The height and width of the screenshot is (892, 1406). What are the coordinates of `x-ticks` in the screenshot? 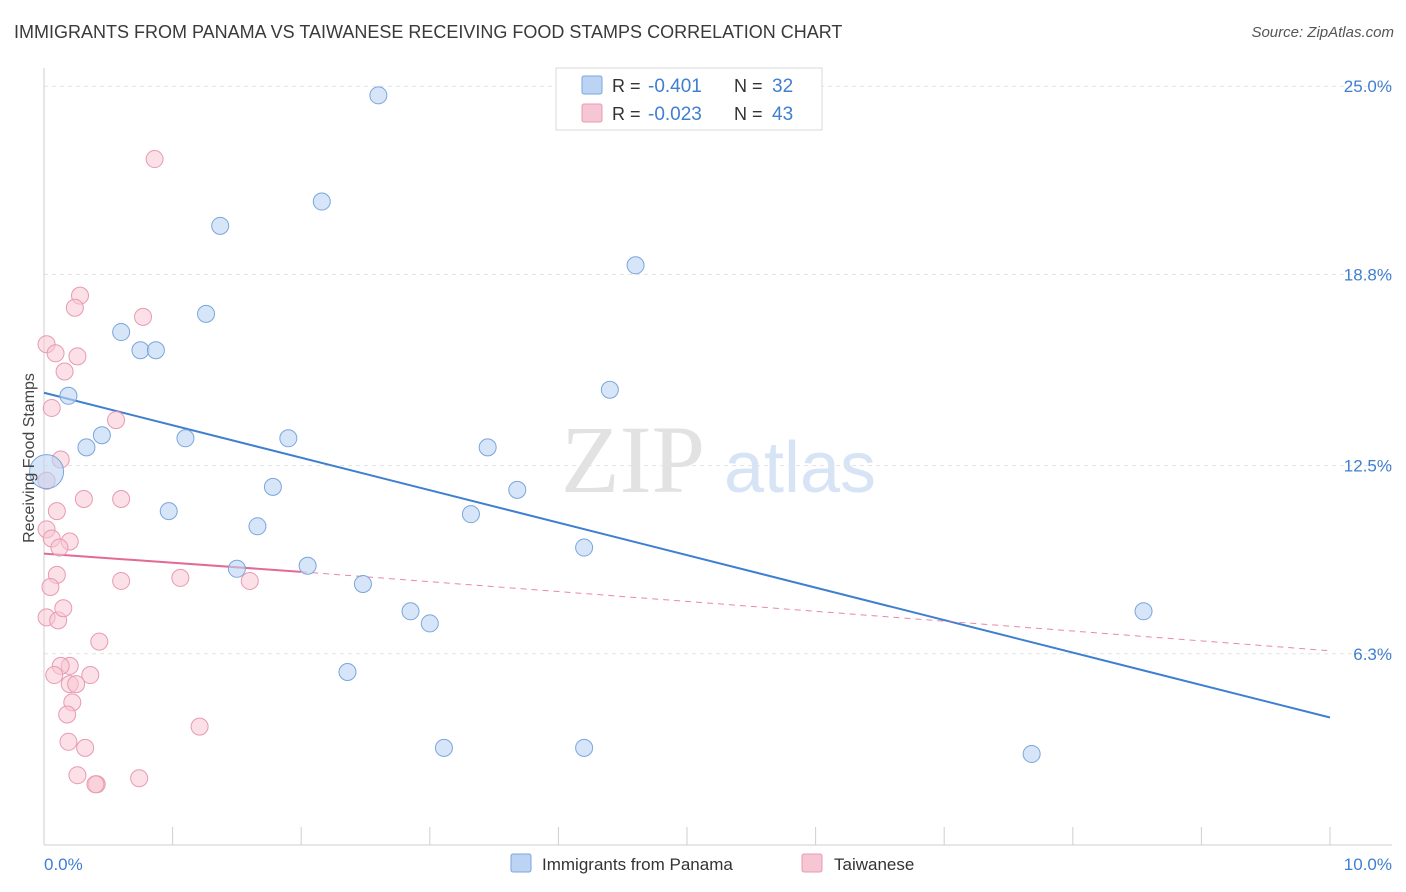 It's located at (687, 836).